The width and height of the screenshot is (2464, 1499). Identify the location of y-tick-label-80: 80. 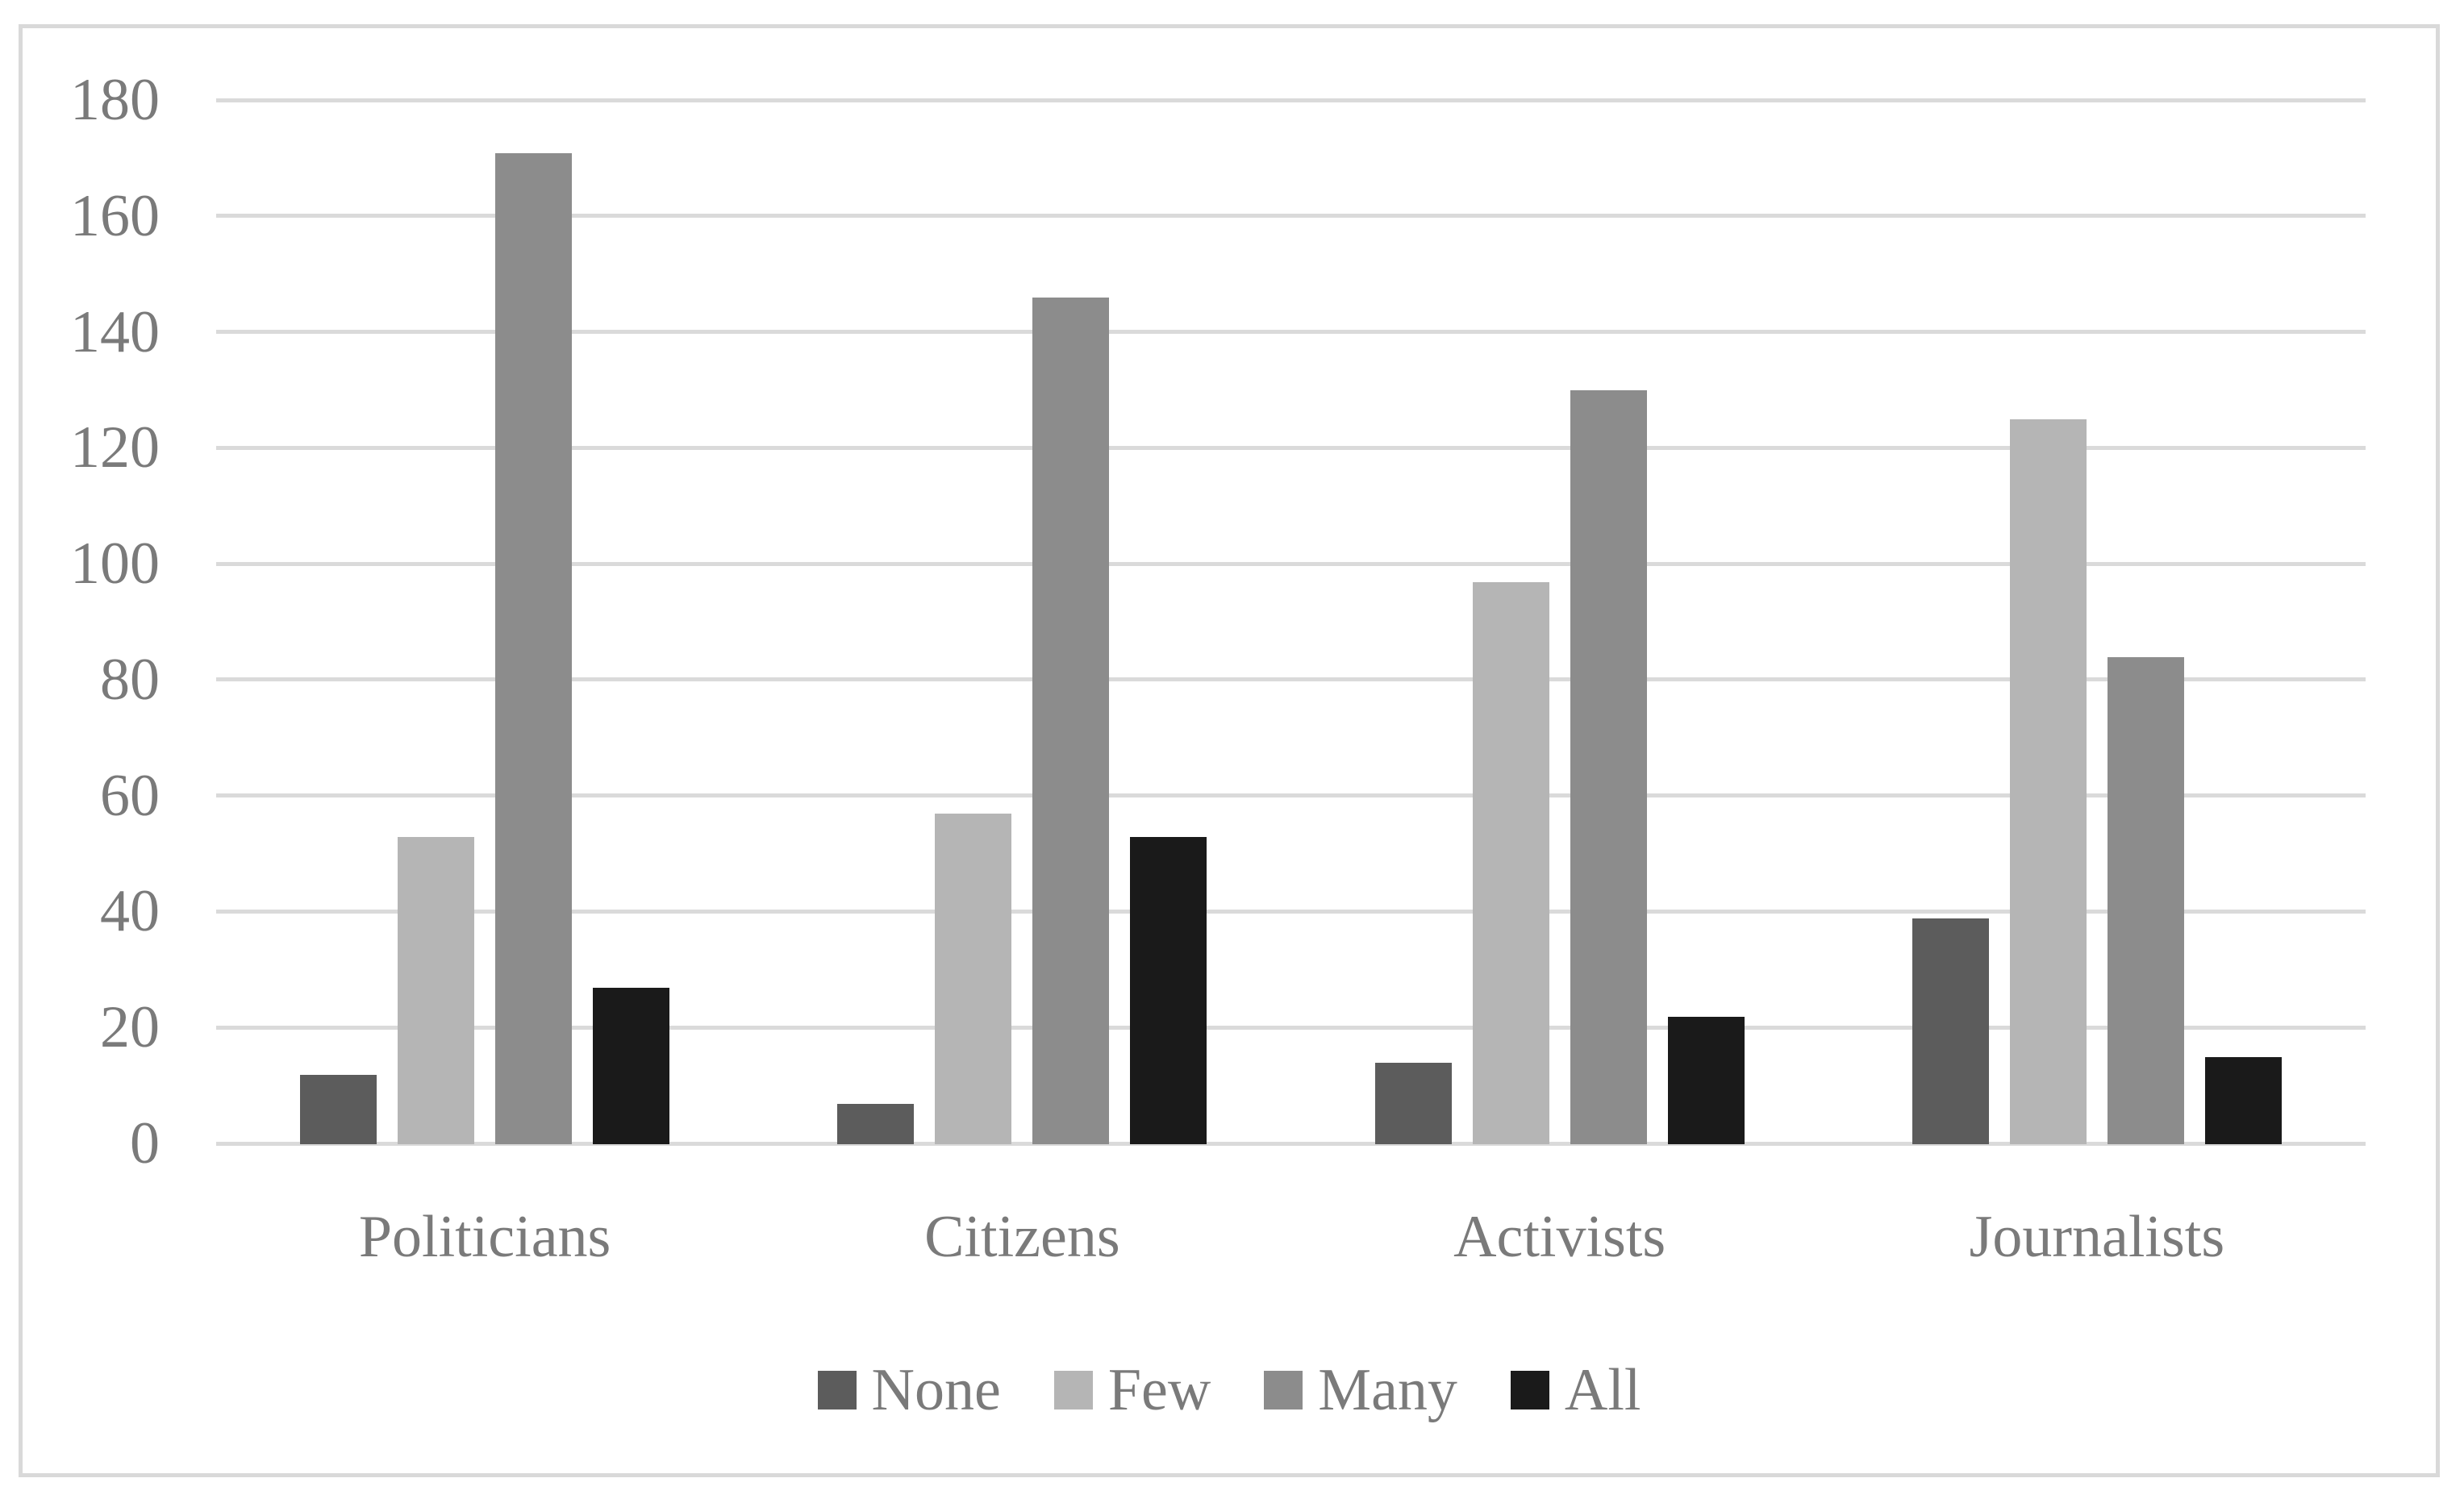
(130, 680).